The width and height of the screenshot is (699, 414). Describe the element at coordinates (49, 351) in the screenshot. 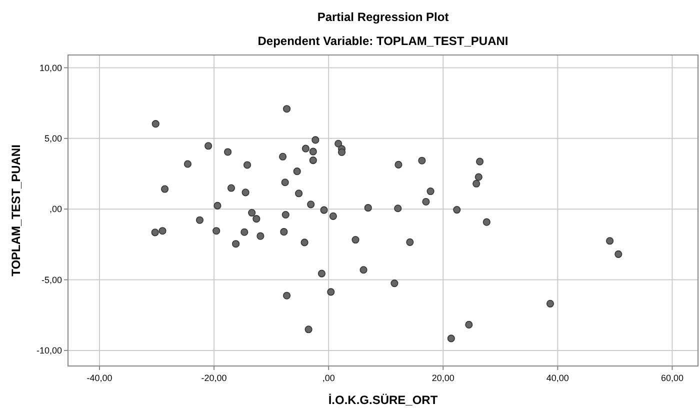

I see `y-tick-label: -10,00` at that location.